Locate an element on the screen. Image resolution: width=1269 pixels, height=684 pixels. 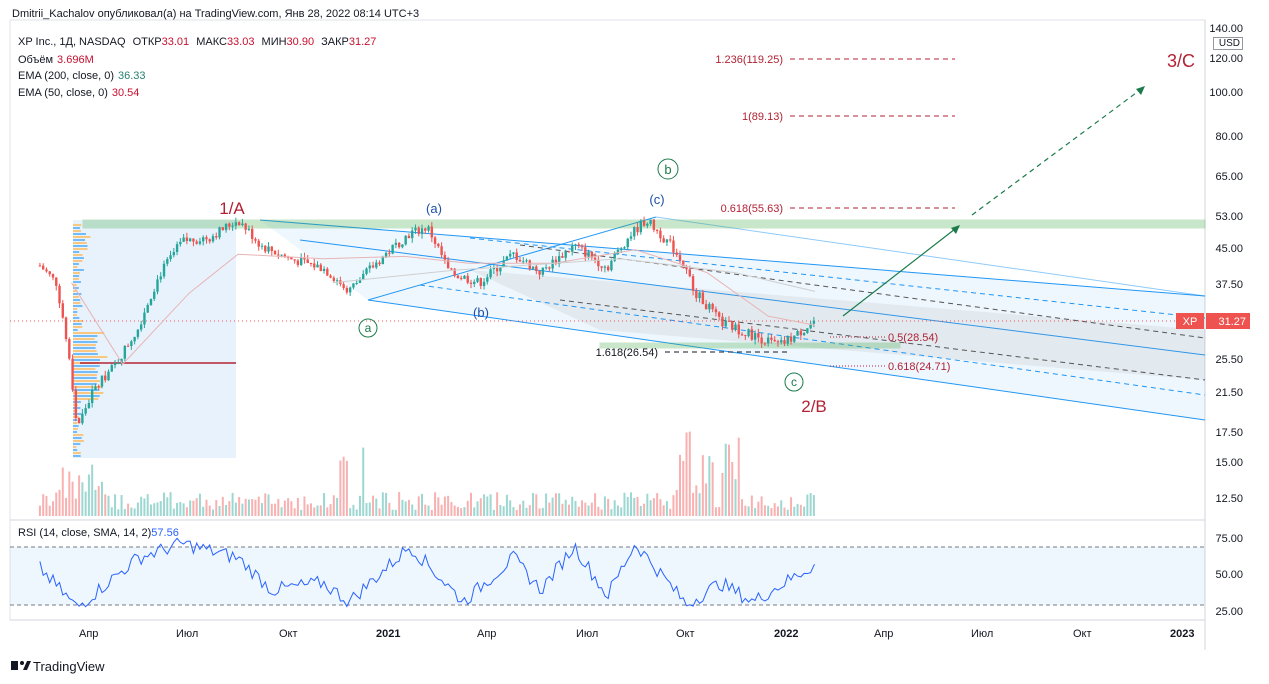
legend-ema50-row: EMA (50, close, 0) 30.54 is located at coordinates (80, 93).